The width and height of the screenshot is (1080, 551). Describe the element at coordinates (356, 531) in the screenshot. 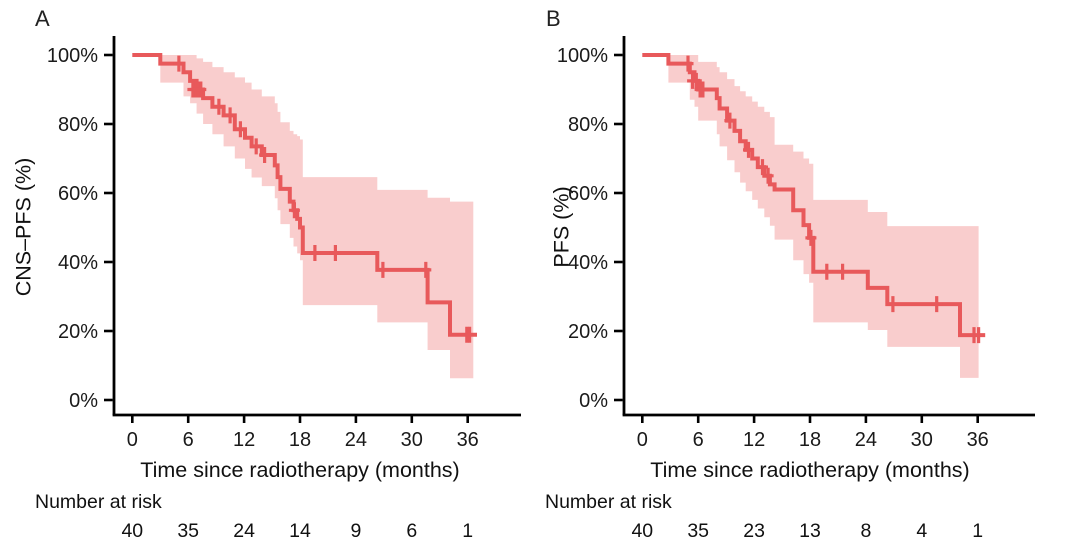

I see `risk-count: 9` at that location.